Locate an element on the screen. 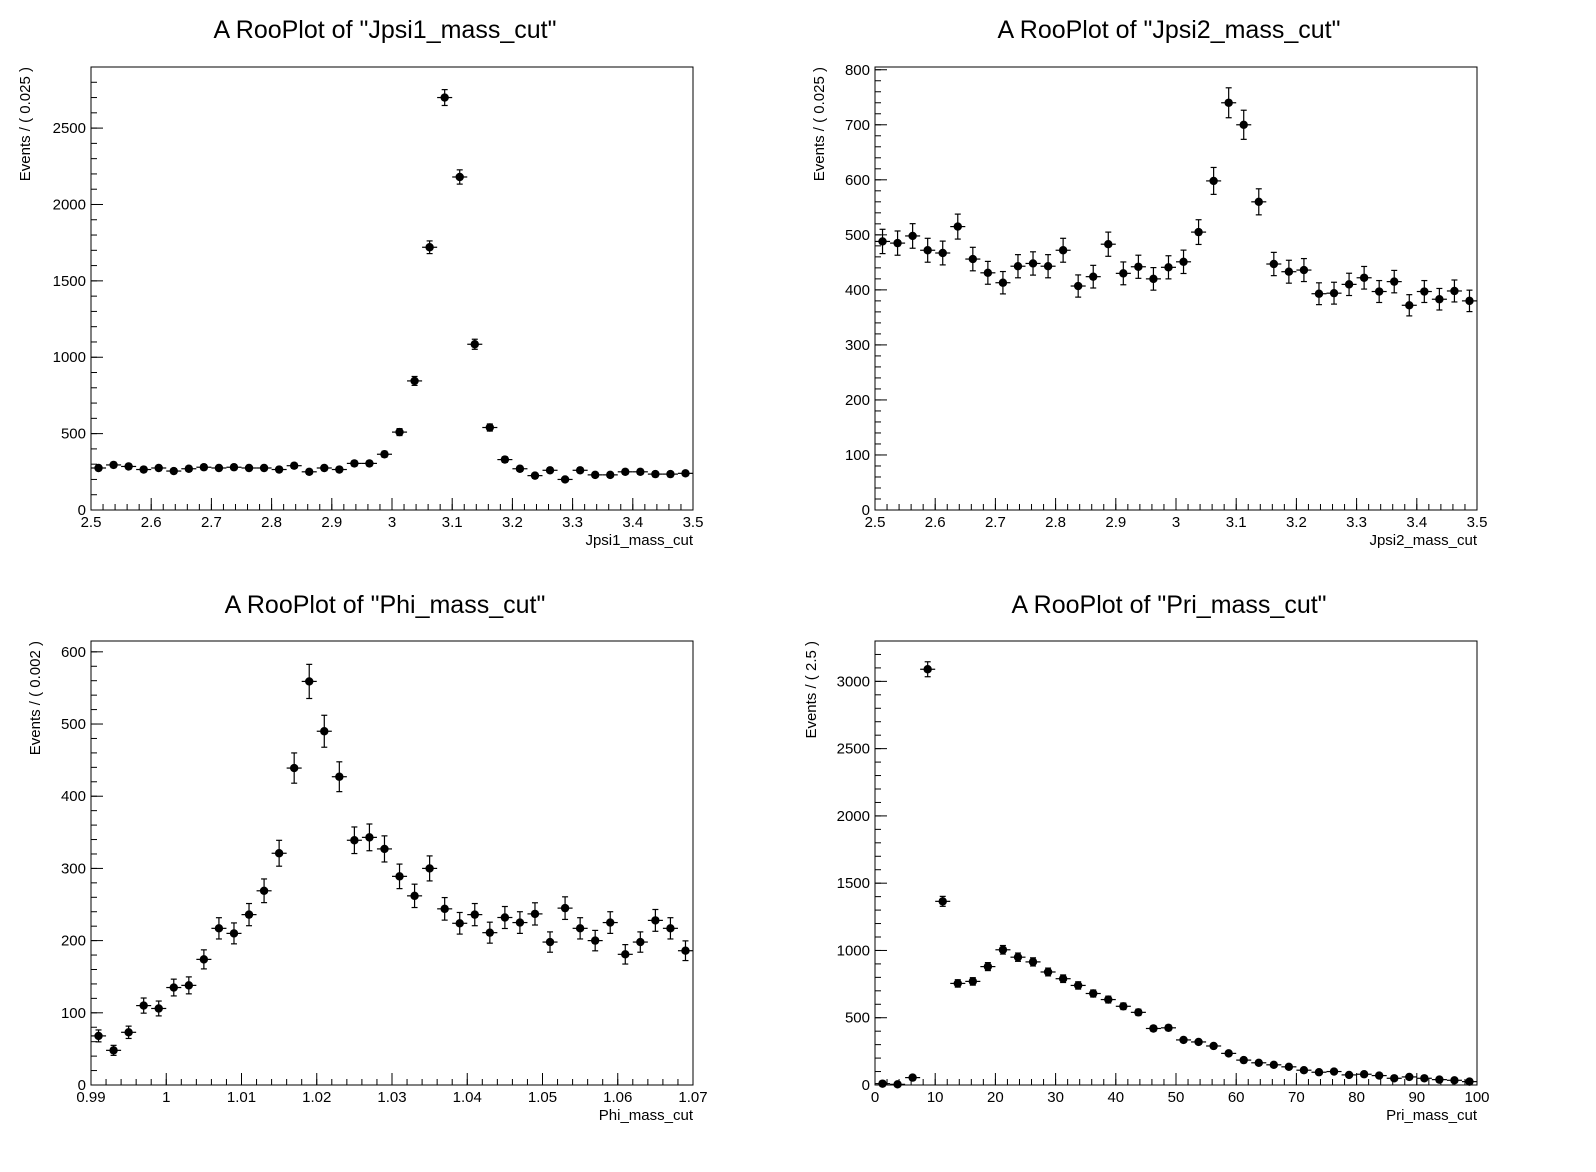 The width and height of the screenshot is (1596, 1172). x-tick-label: 3.5 is located at coordinates (1477, 522).